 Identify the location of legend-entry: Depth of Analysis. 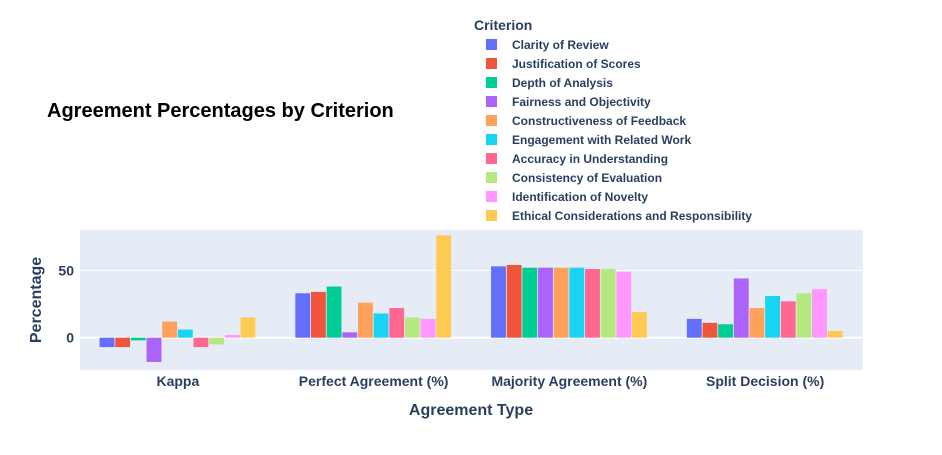
(562, 83).